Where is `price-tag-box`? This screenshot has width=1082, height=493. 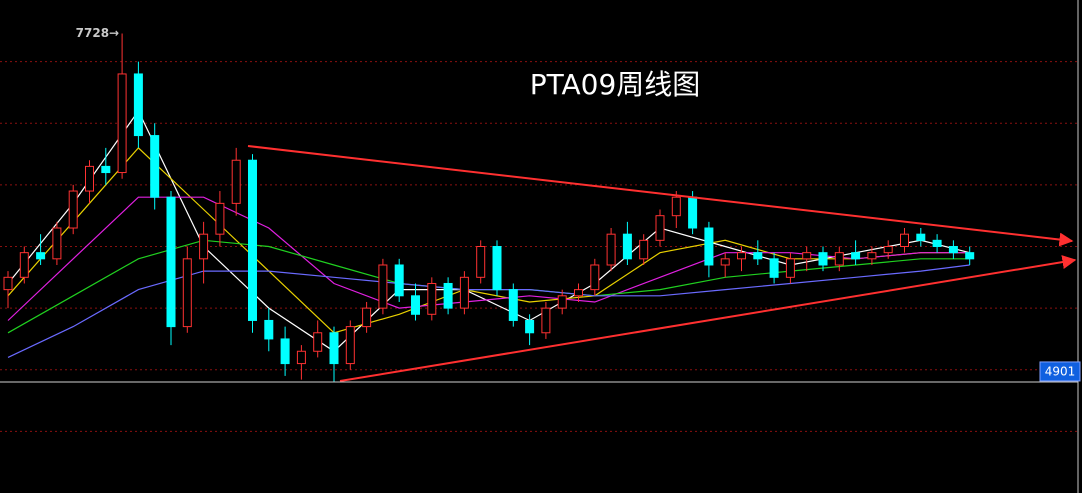
price-tag-box is located at coordinates (1060, 371).